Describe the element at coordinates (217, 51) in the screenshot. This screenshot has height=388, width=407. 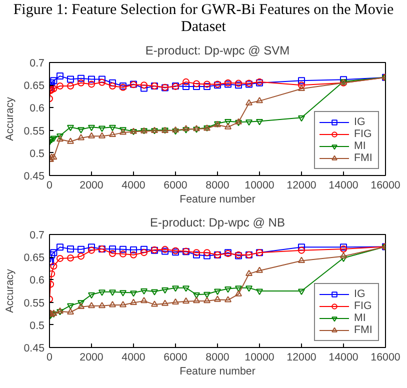
I see `chart-title: E-product: Dp-wpc @ SVM` at that location.